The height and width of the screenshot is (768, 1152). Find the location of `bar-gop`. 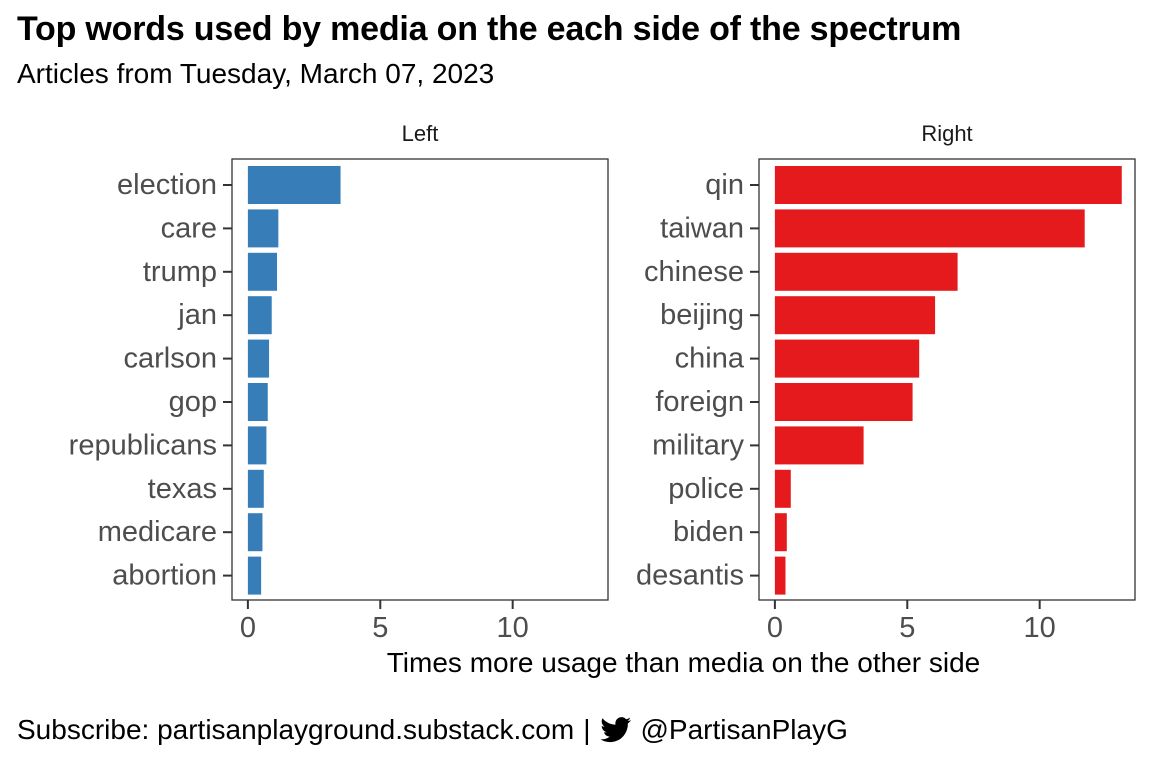

bar-gop is located at coordinates (257, 402).